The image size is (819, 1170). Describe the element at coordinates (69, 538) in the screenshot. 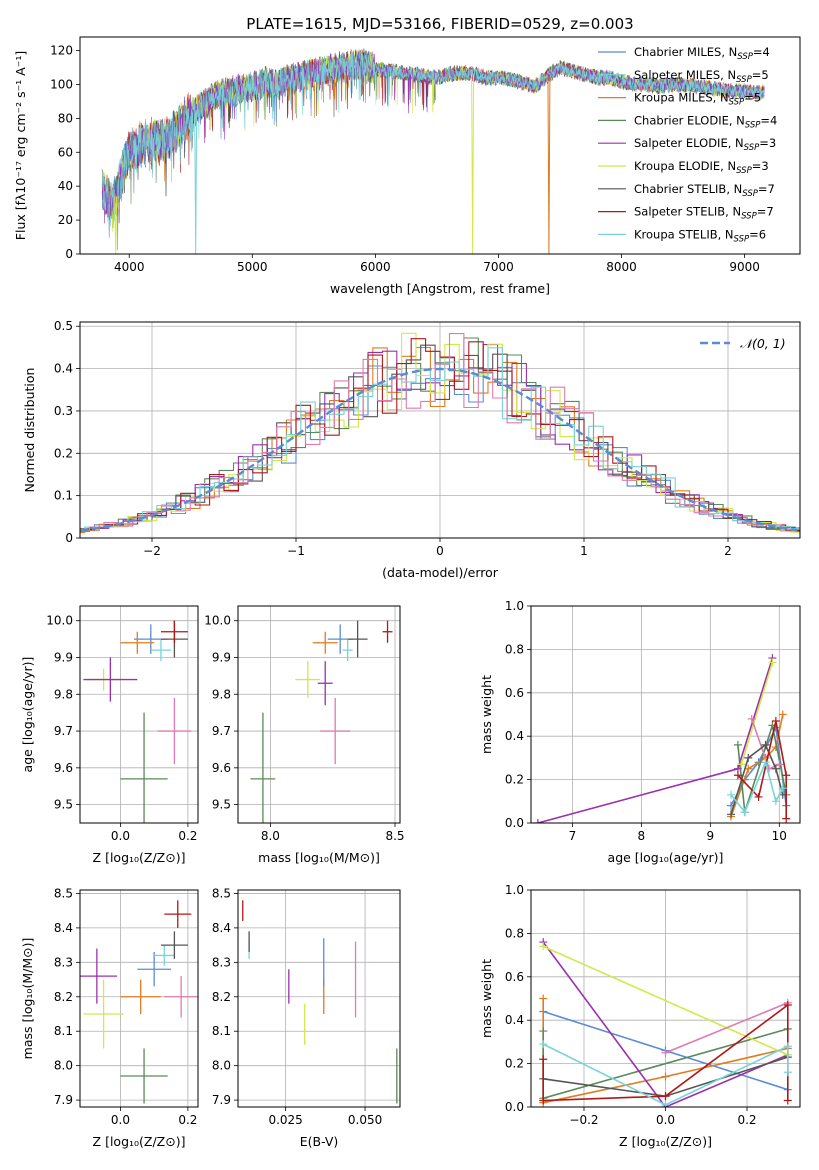

I see `y-tick-label: 0` at that location.